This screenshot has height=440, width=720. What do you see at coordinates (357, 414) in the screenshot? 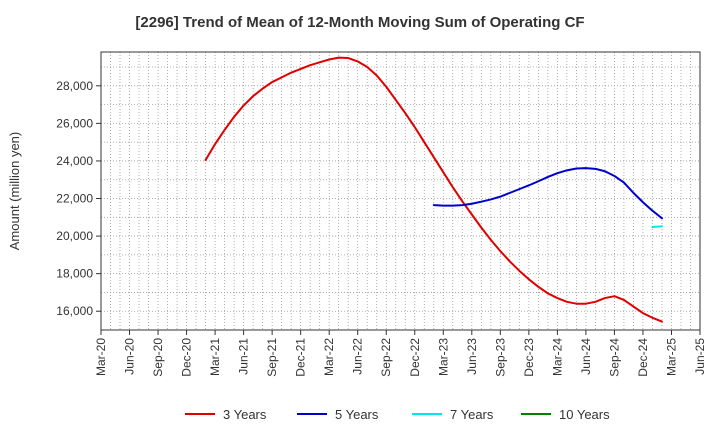
I see `legend-label-5-years: 5 Years` at bounding box center [357, 414].